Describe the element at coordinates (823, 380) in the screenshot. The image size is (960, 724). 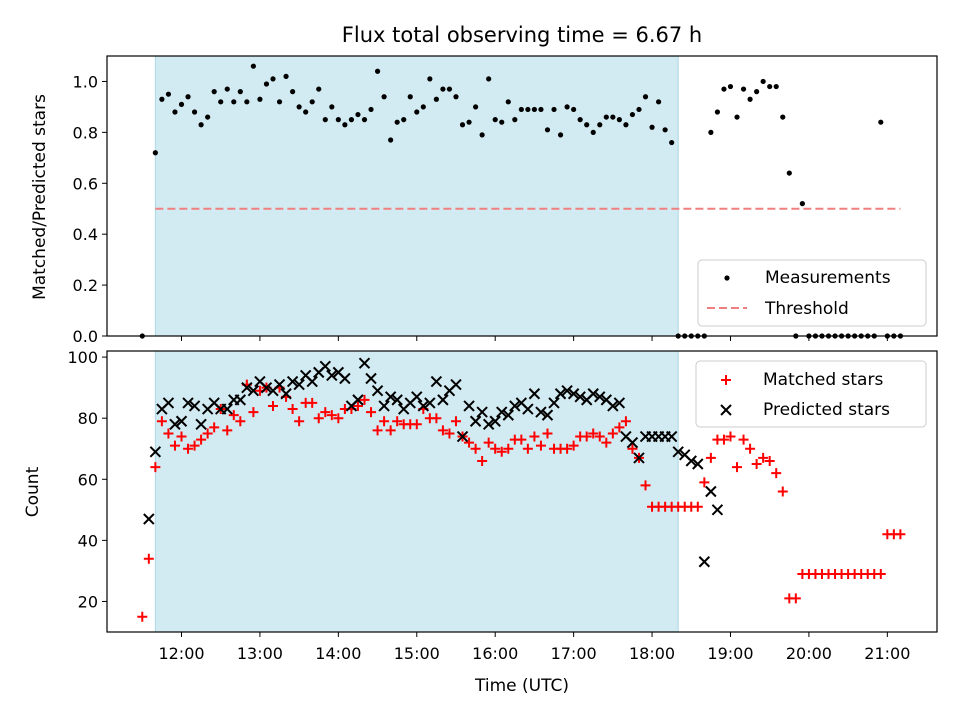
I see `legend-matched-label: Matched stars` at that location.